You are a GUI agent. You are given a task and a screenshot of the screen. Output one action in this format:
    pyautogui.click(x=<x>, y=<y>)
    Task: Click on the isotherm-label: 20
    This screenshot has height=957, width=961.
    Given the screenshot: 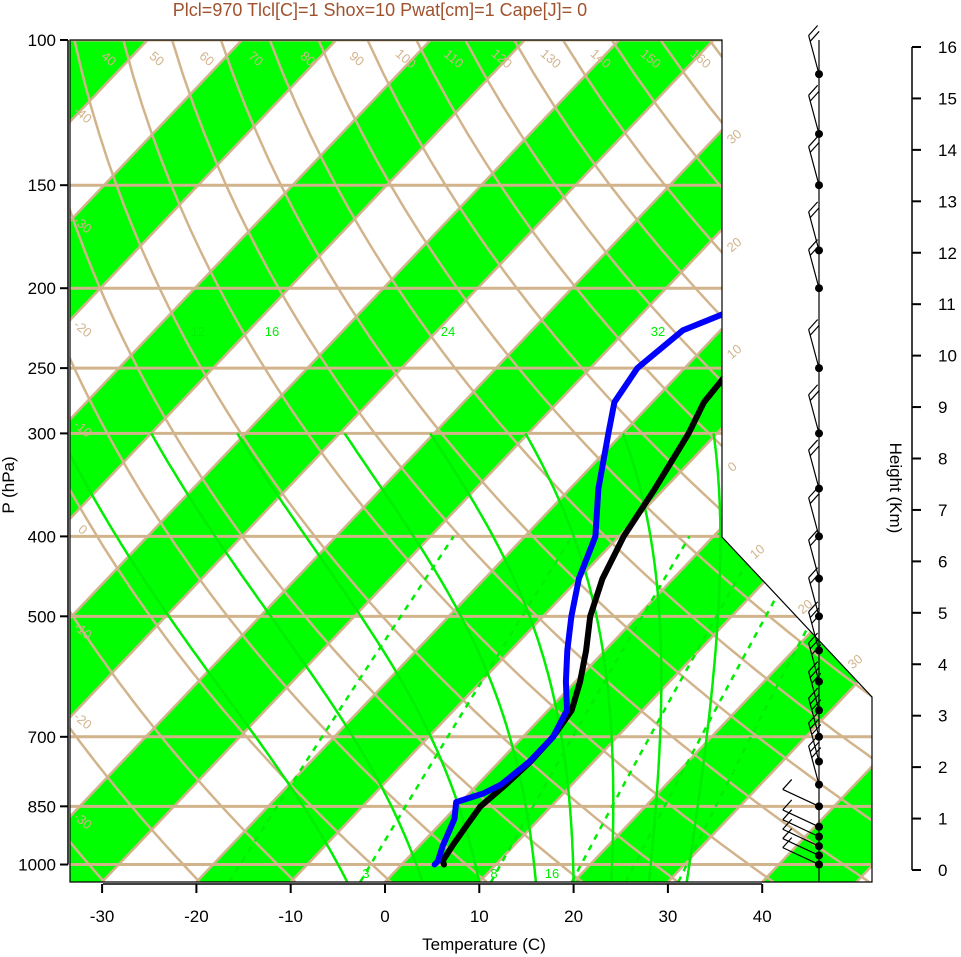 What is the action you would take?
    pyautogui.click(x=805, y=606)
    